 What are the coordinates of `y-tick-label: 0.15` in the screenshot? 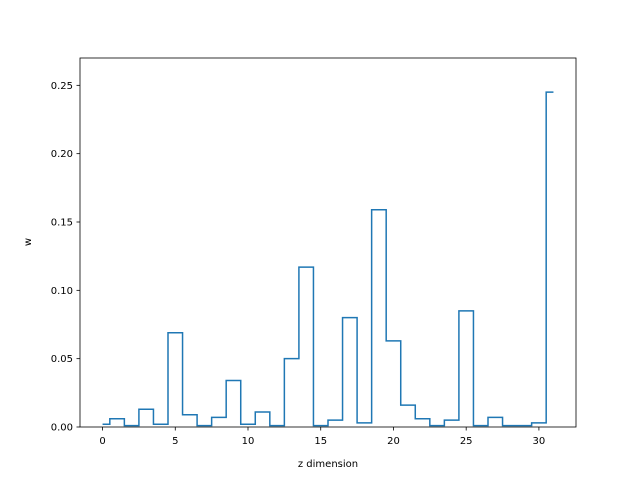 It's located at (62, 223).